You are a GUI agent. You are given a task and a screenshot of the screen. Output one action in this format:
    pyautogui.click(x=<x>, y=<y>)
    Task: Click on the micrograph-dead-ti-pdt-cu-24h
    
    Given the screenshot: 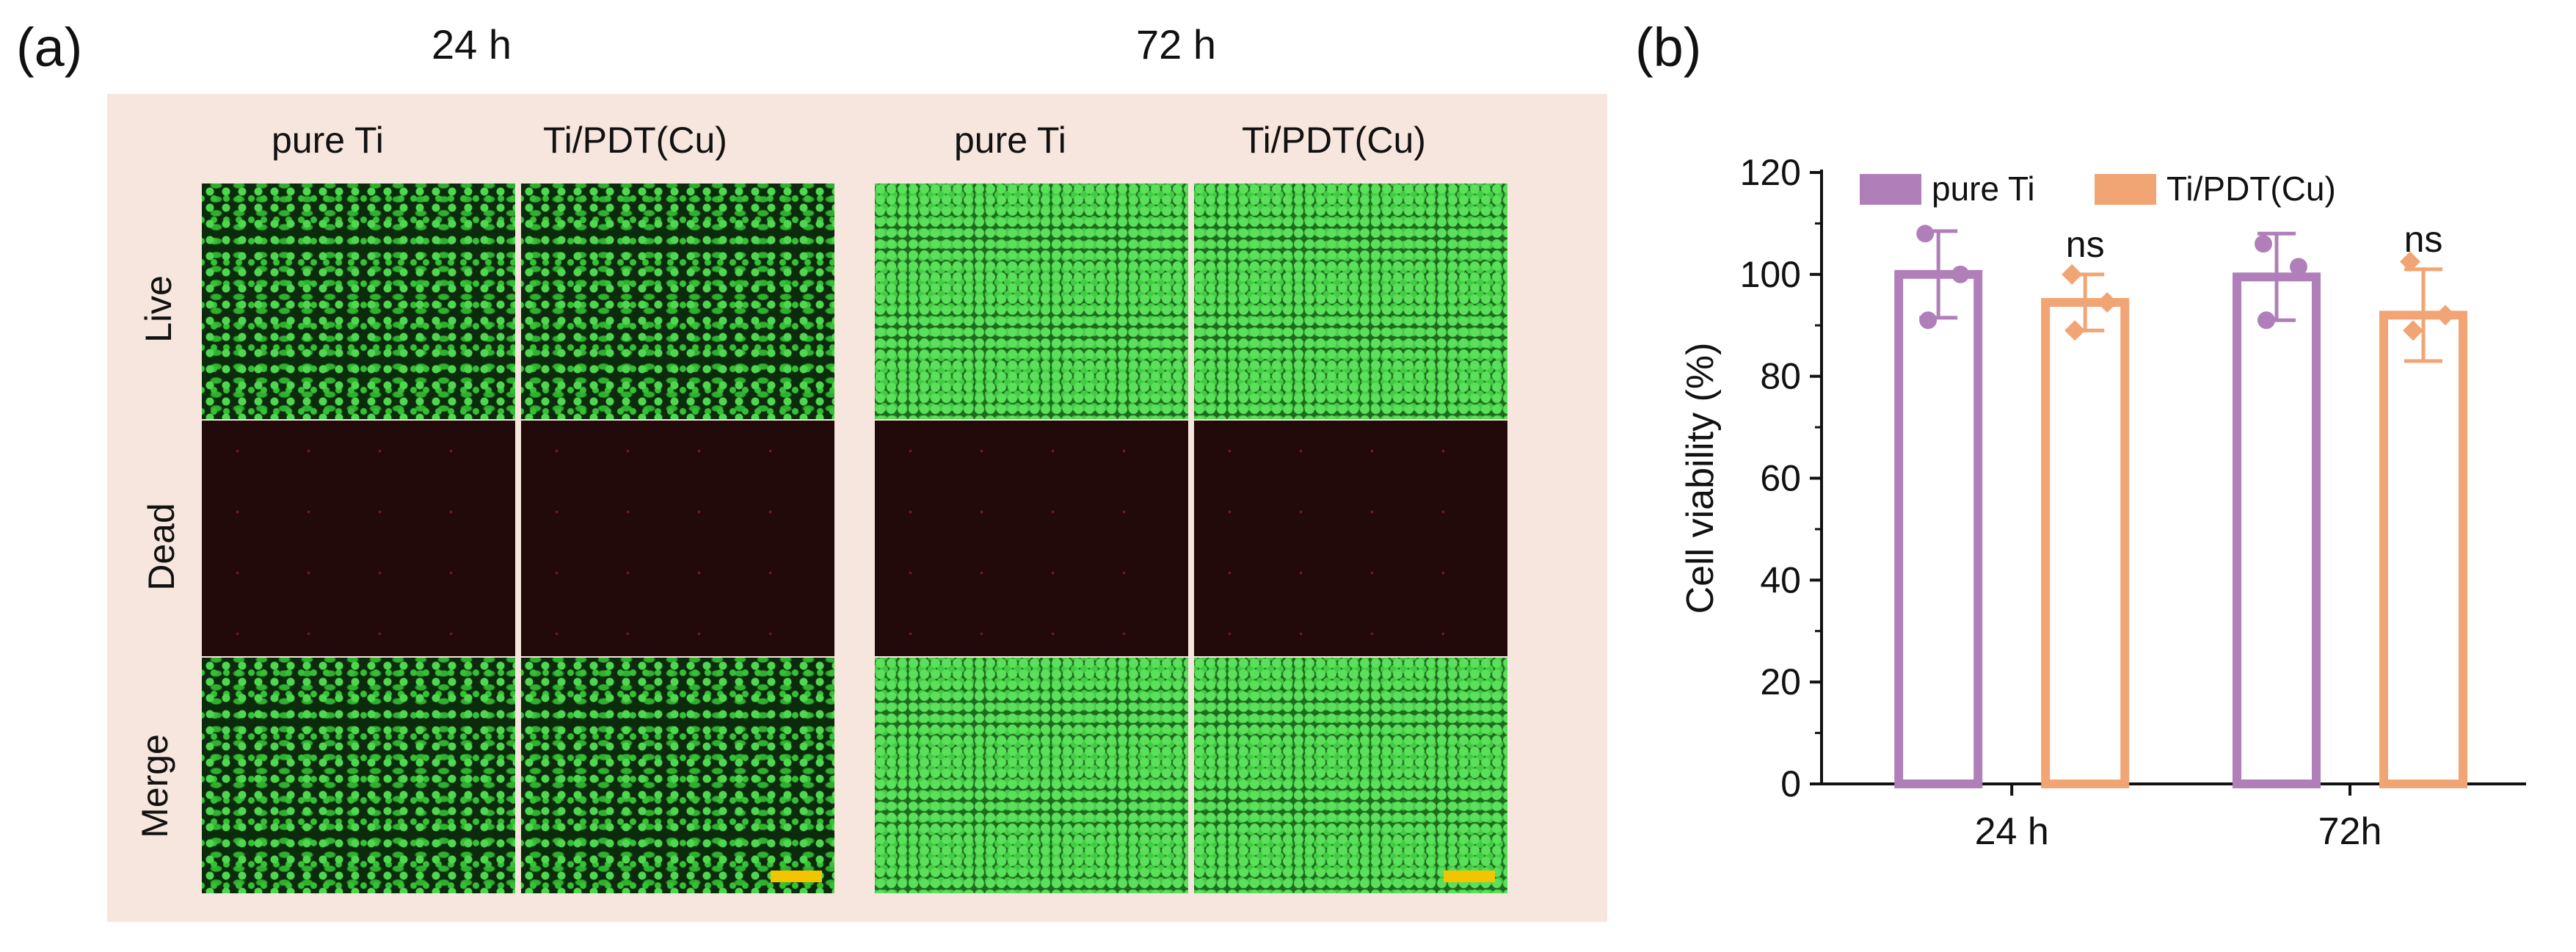 What is the action you would take?
    pyautogui.click(x=677, y=538)
    